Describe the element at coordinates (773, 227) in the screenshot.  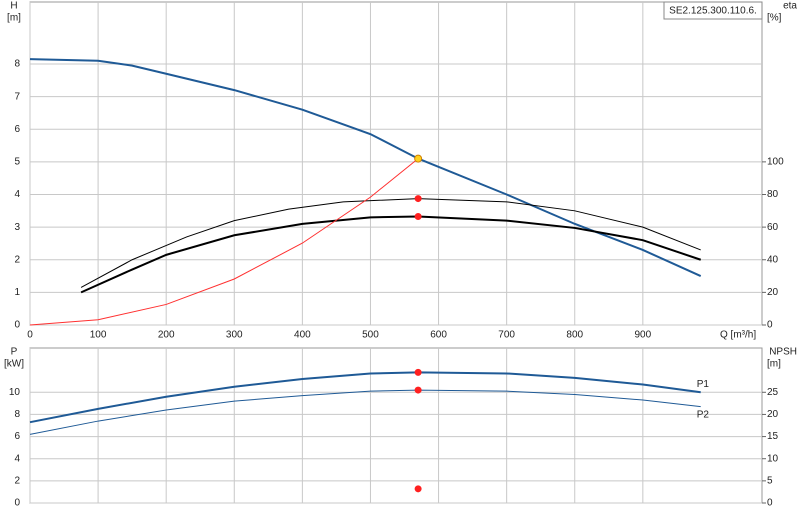
I see `y2-tick-label: 60` at that location.